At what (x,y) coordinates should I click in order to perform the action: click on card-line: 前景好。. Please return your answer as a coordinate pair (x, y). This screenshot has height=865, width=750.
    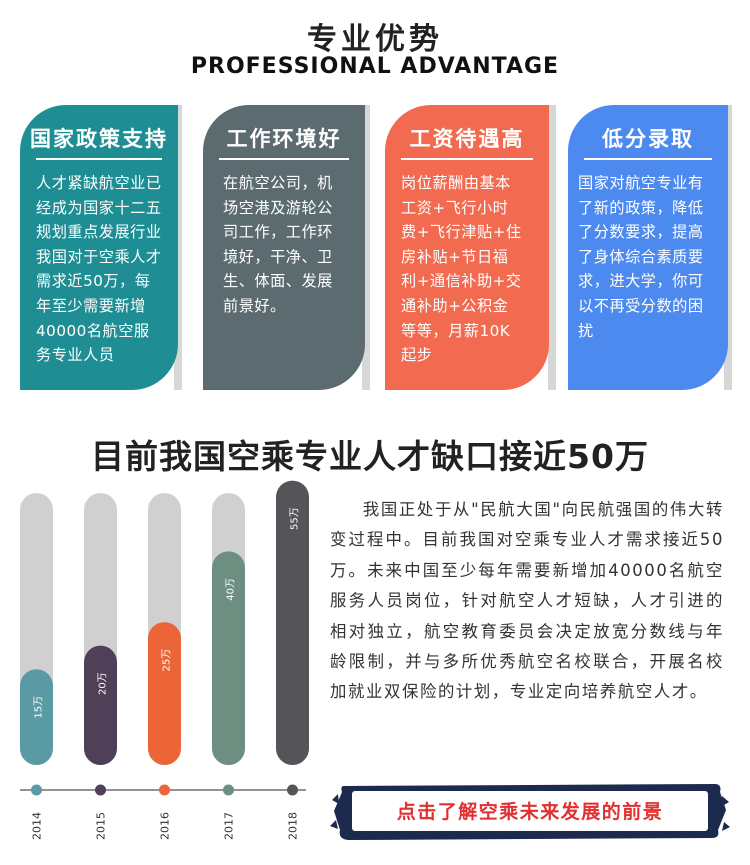
    Looking at the image, I should click on (254, 305).